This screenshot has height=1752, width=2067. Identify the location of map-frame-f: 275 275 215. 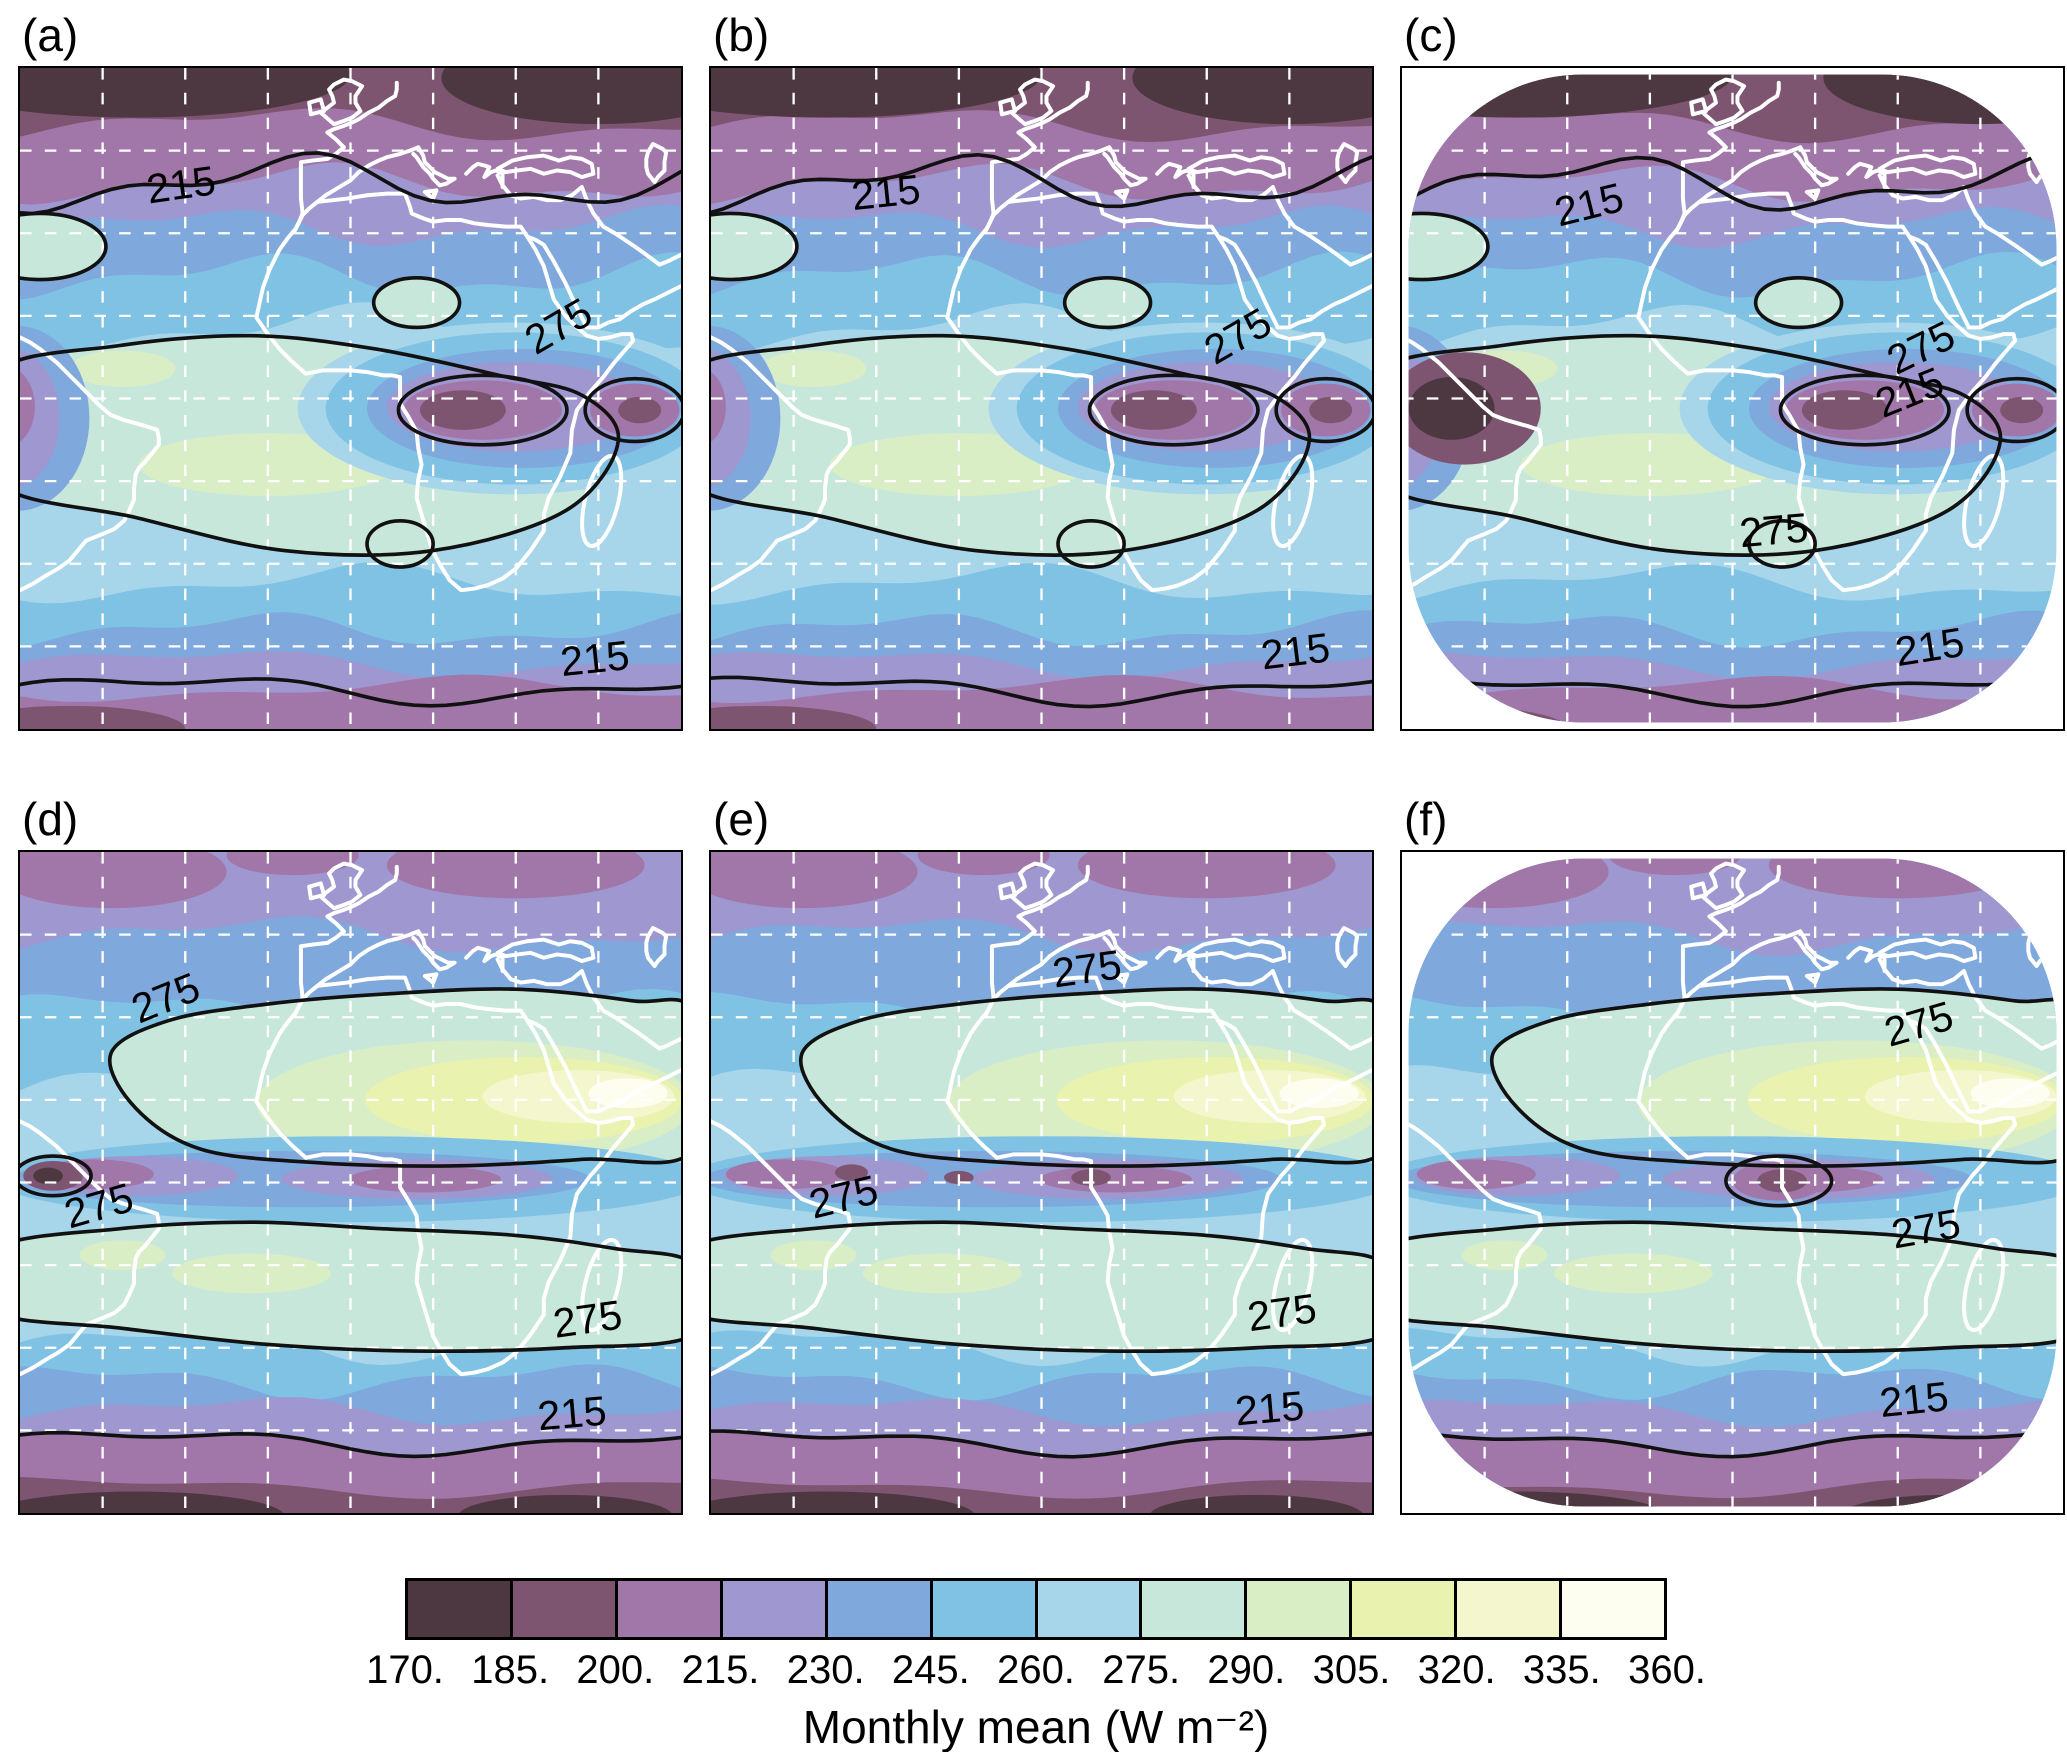
(1732, 1182).